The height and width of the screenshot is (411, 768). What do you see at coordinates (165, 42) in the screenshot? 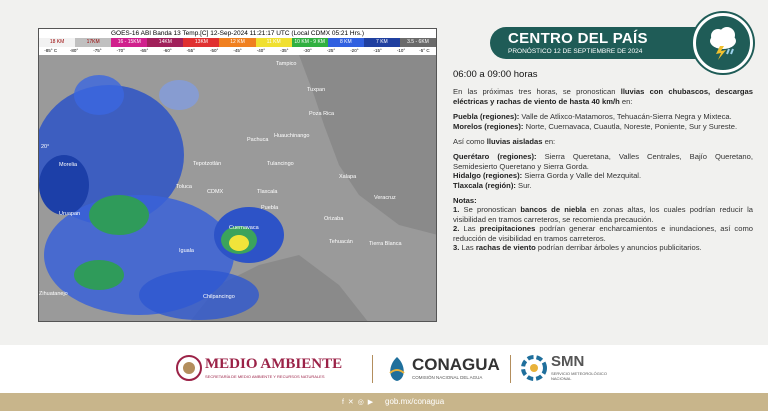
I see `height-label: 14KM` at bounding box center [165, 42].